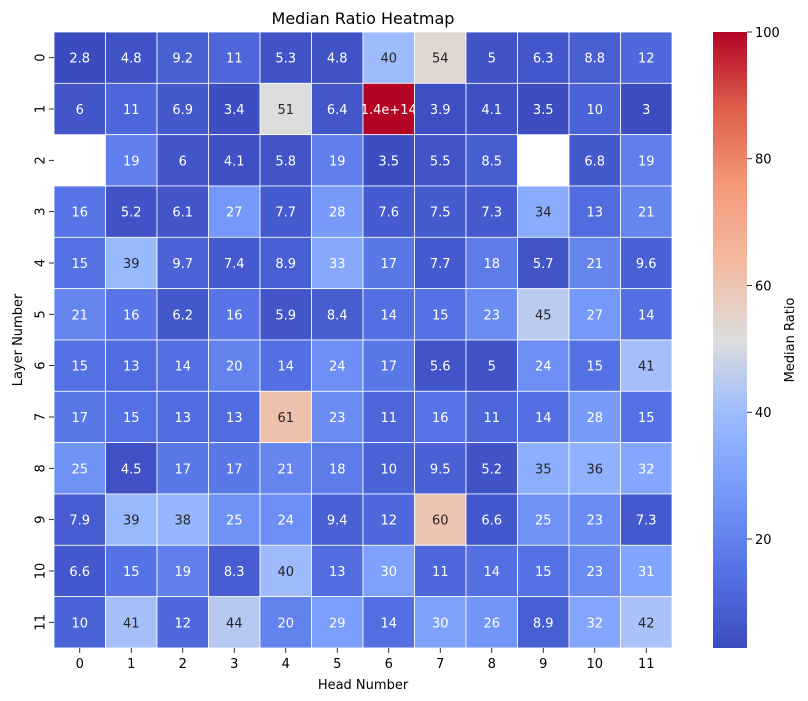 This screenshot has width=808, height=701. Describe the element at coordinates (389, 664) in the screenshot. I see `x-tick-label: 6` at that location.